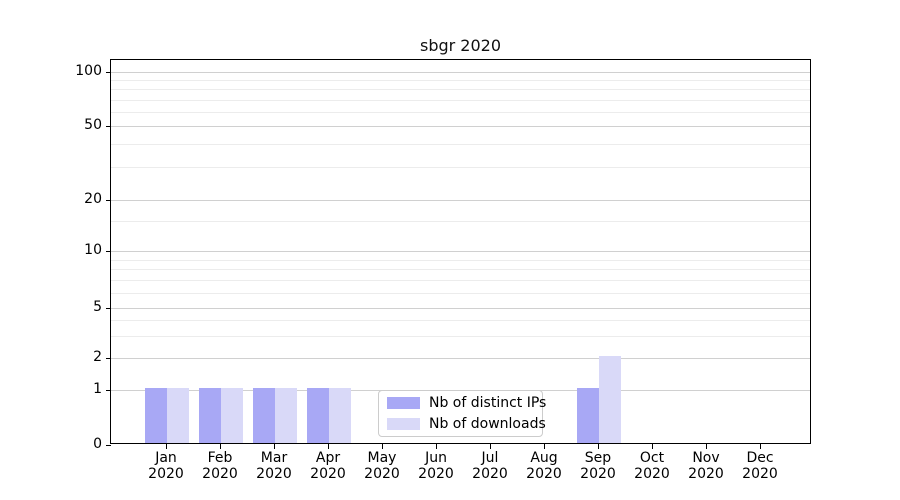  I want to click on x-tick-month: Nov, so click(706, 458).